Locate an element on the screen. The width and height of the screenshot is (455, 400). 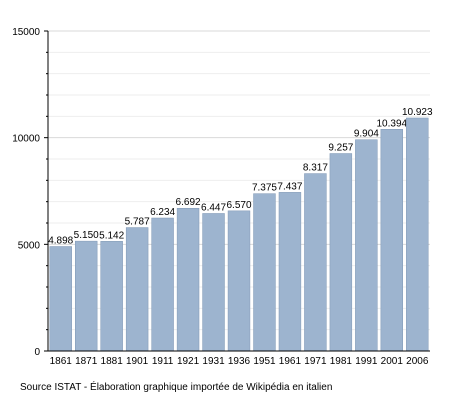
x-tick-label-1961: 1961 is located at coordinates (290, 361).